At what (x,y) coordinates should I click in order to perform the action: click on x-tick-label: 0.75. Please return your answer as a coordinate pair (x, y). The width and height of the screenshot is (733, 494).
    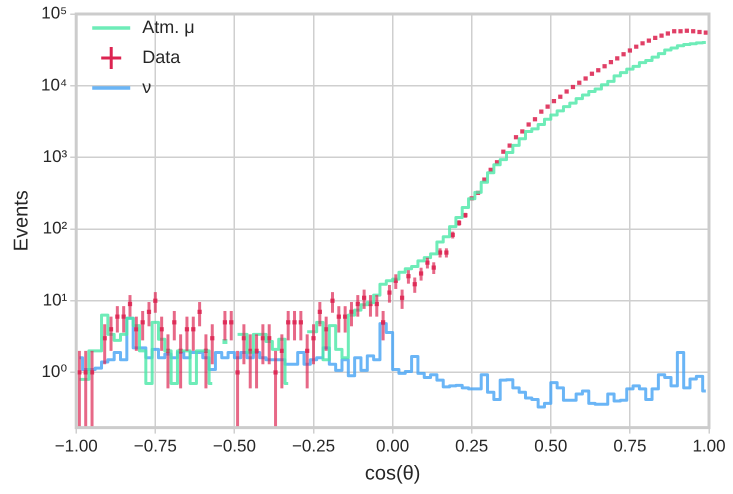
    Looking at the image, I should click on (629, 446).